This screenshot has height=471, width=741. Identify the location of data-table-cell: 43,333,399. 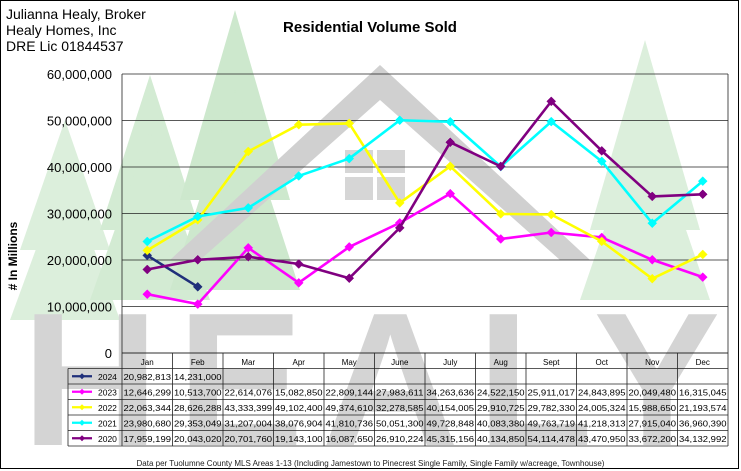
(249, 408).